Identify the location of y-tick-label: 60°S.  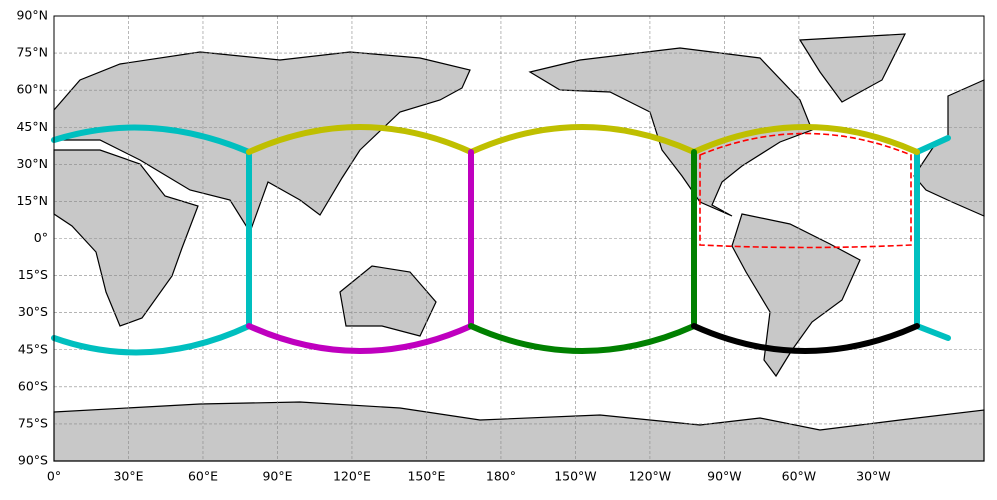
(33, 385).